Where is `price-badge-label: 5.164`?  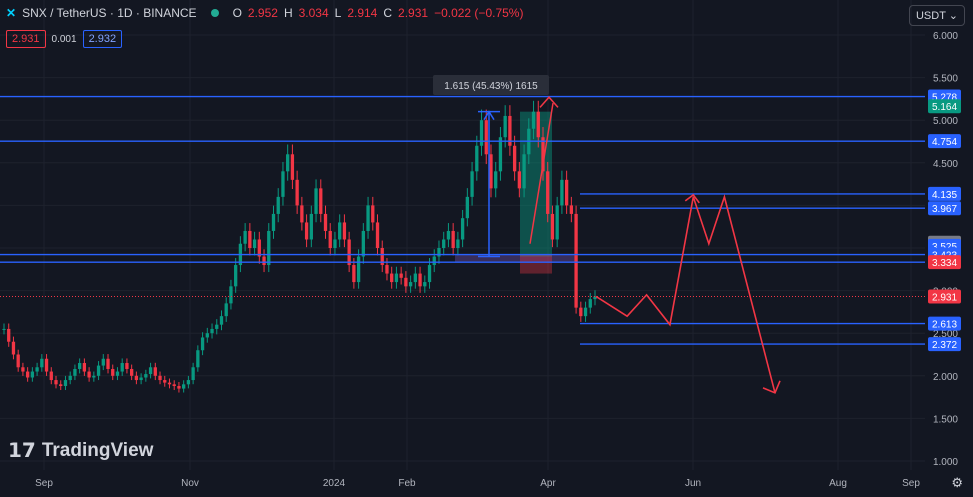 price-badge-label: 5.164 is located at coordinates (944, 107).